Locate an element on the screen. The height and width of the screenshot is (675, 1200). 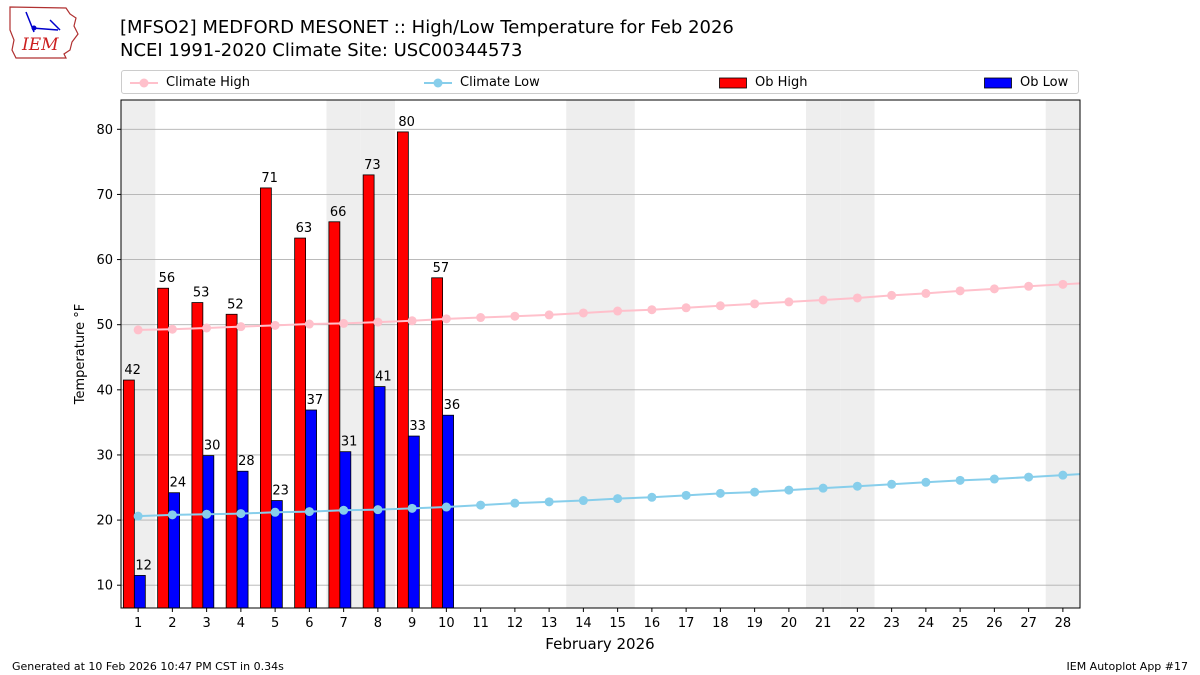
legend-ob-low: Ob Low is located at coordinates (1026, 82).